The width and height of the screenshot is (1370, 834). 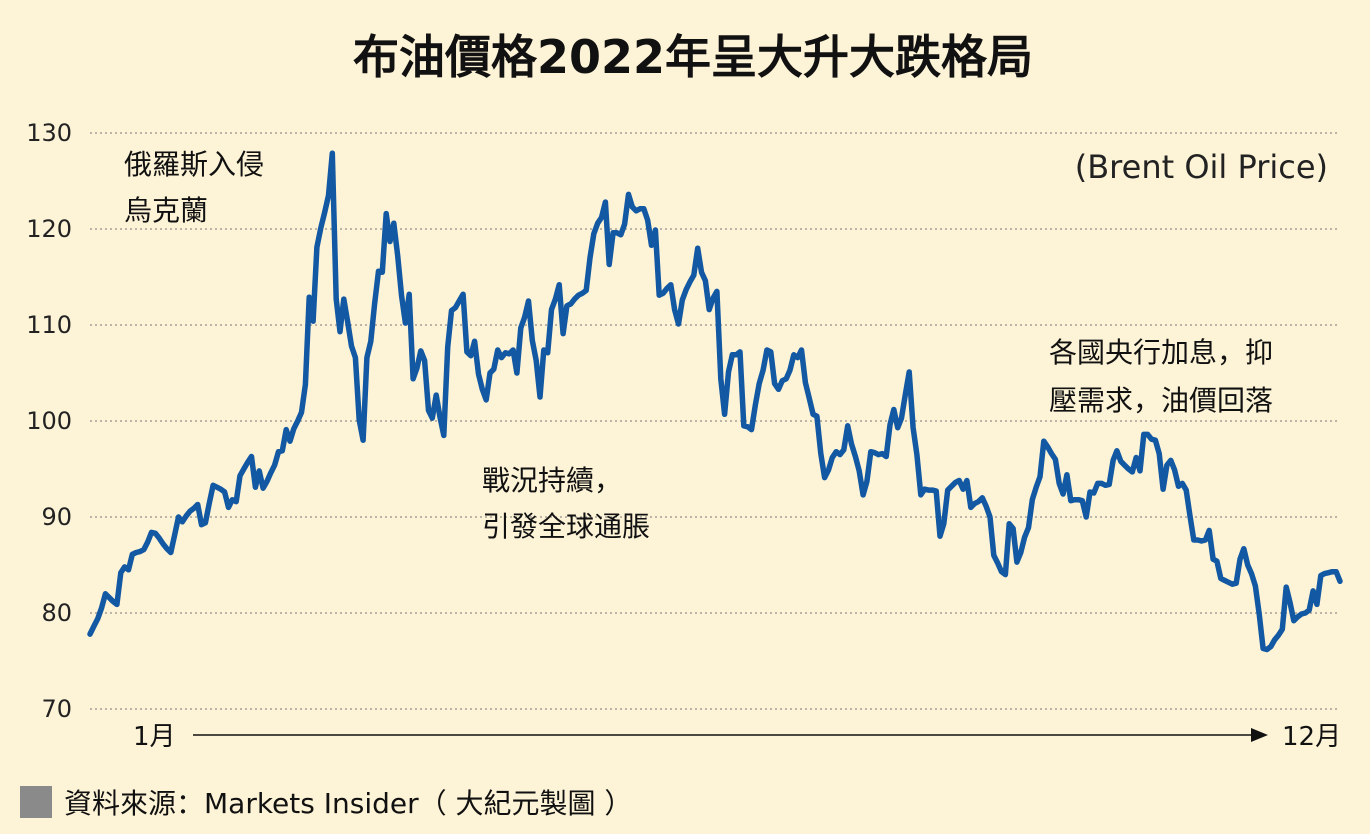 What do you see at coordinates (194, 164) in the screenshot?
I see `annotation-invasion-line-1: 俄羅斯入侵` at bounding box center [194, 164].